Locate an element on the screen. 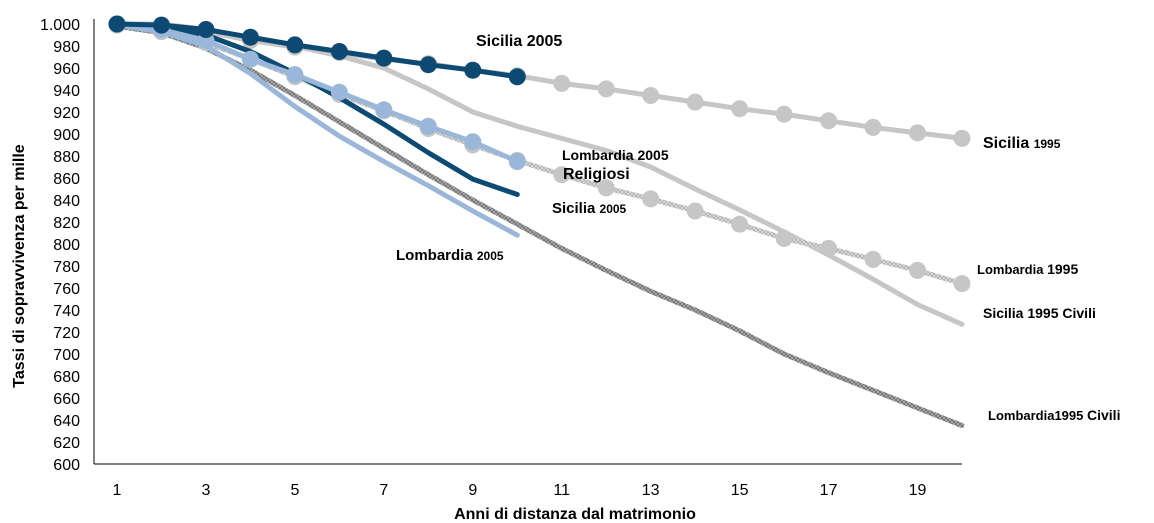 This screenshot has width=1154, height=523. annotation-sicilia-1995-civili: Sicilia 1995 Civili is located at coordinates (1039, 313).